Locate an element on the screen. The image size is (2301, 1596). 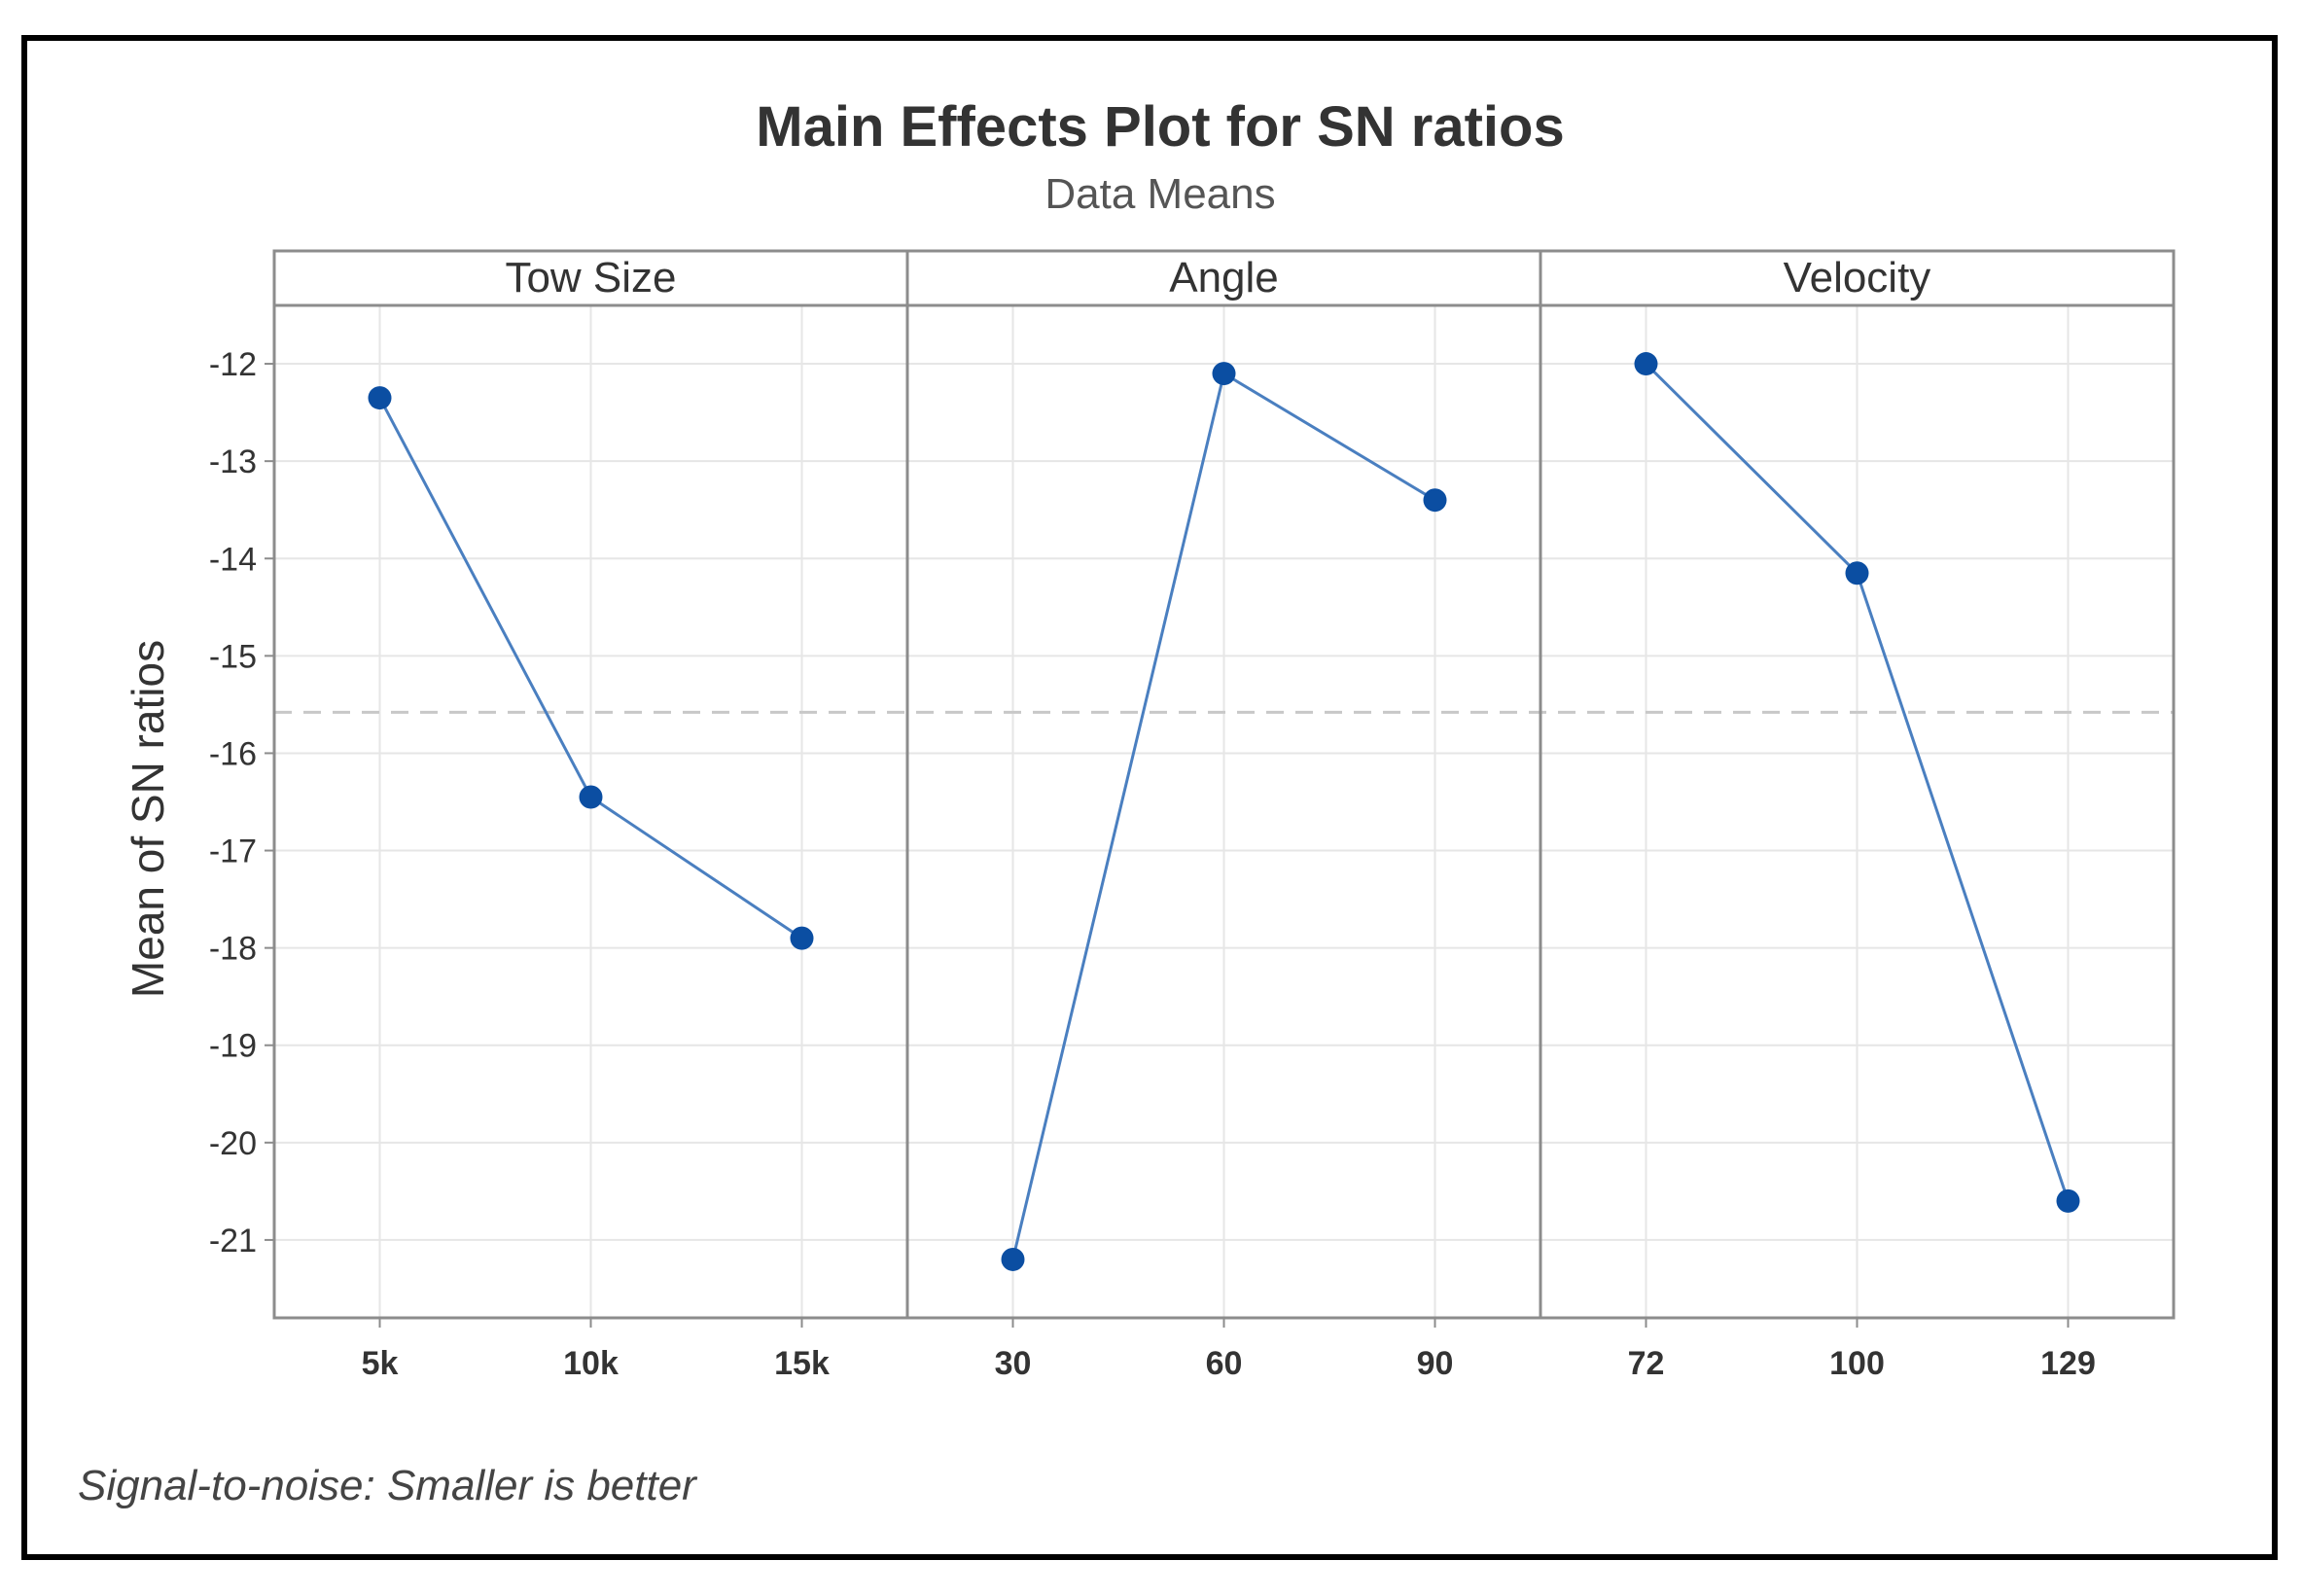
chart-title: Main Effects Plot for SN ratios is located at coordinates (1160, 127).